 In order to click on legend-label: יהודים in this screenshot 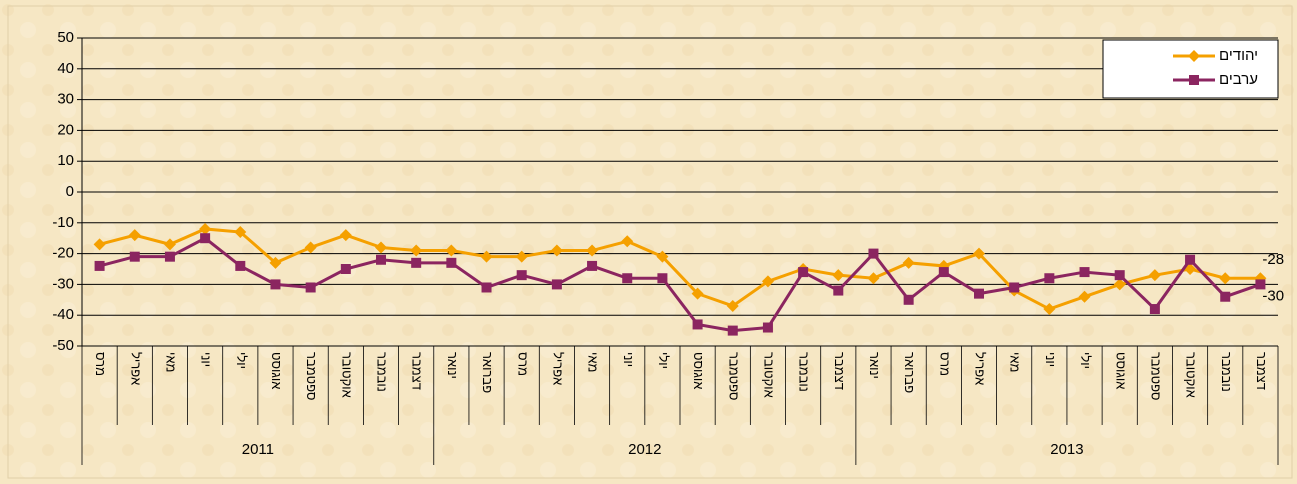, I will do `click(1238, 55)`.